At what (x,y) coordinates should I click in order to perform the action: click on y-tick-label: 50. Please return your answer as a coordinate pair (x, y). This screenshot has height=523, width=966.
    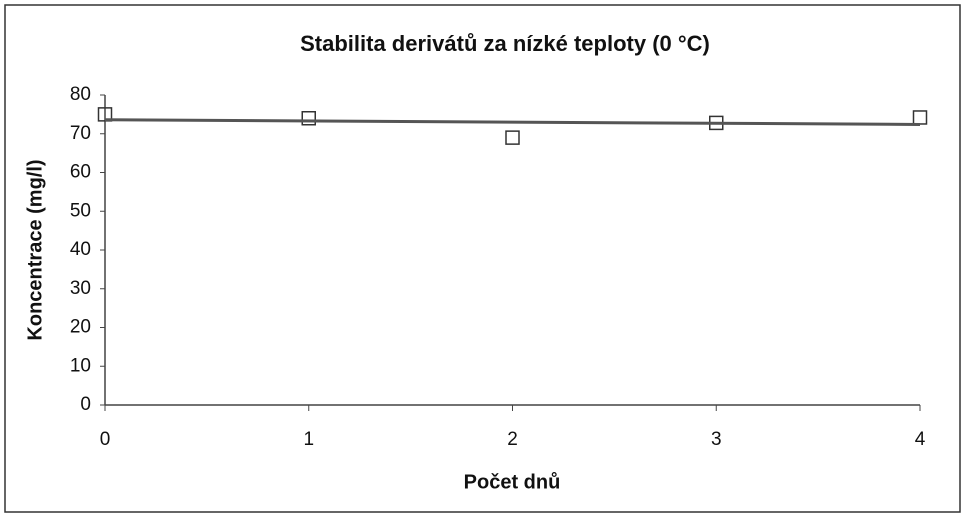
    Looking at the image, I should click on (80, 210).